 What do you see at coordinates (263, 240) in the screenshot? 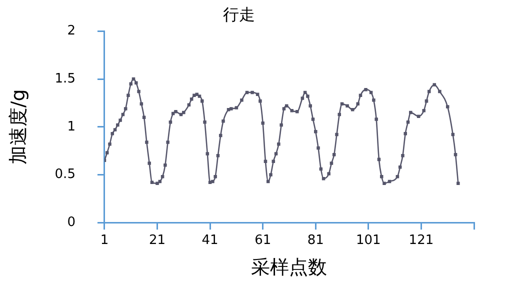
I see `x-tick-label: 61` at bounding box center [263, 240].